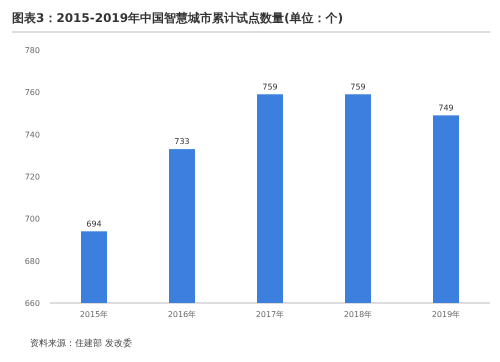 Image resolution: width=500 pixels, height=362 pixels. What do you see at coordinates (446, 107) in the screenshot?
I see `data-label: 749` at bounding box center [446, 107].